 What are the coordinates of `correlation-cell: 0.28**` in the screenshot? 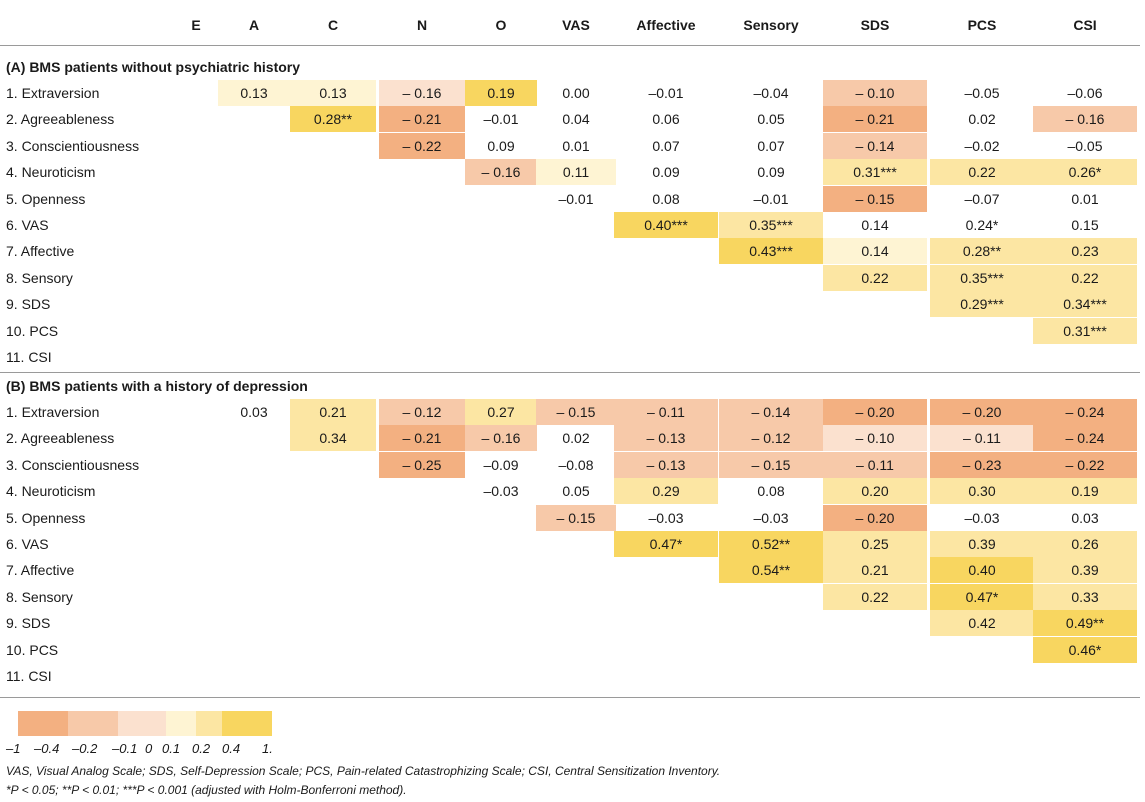 It's located at (982, 251).